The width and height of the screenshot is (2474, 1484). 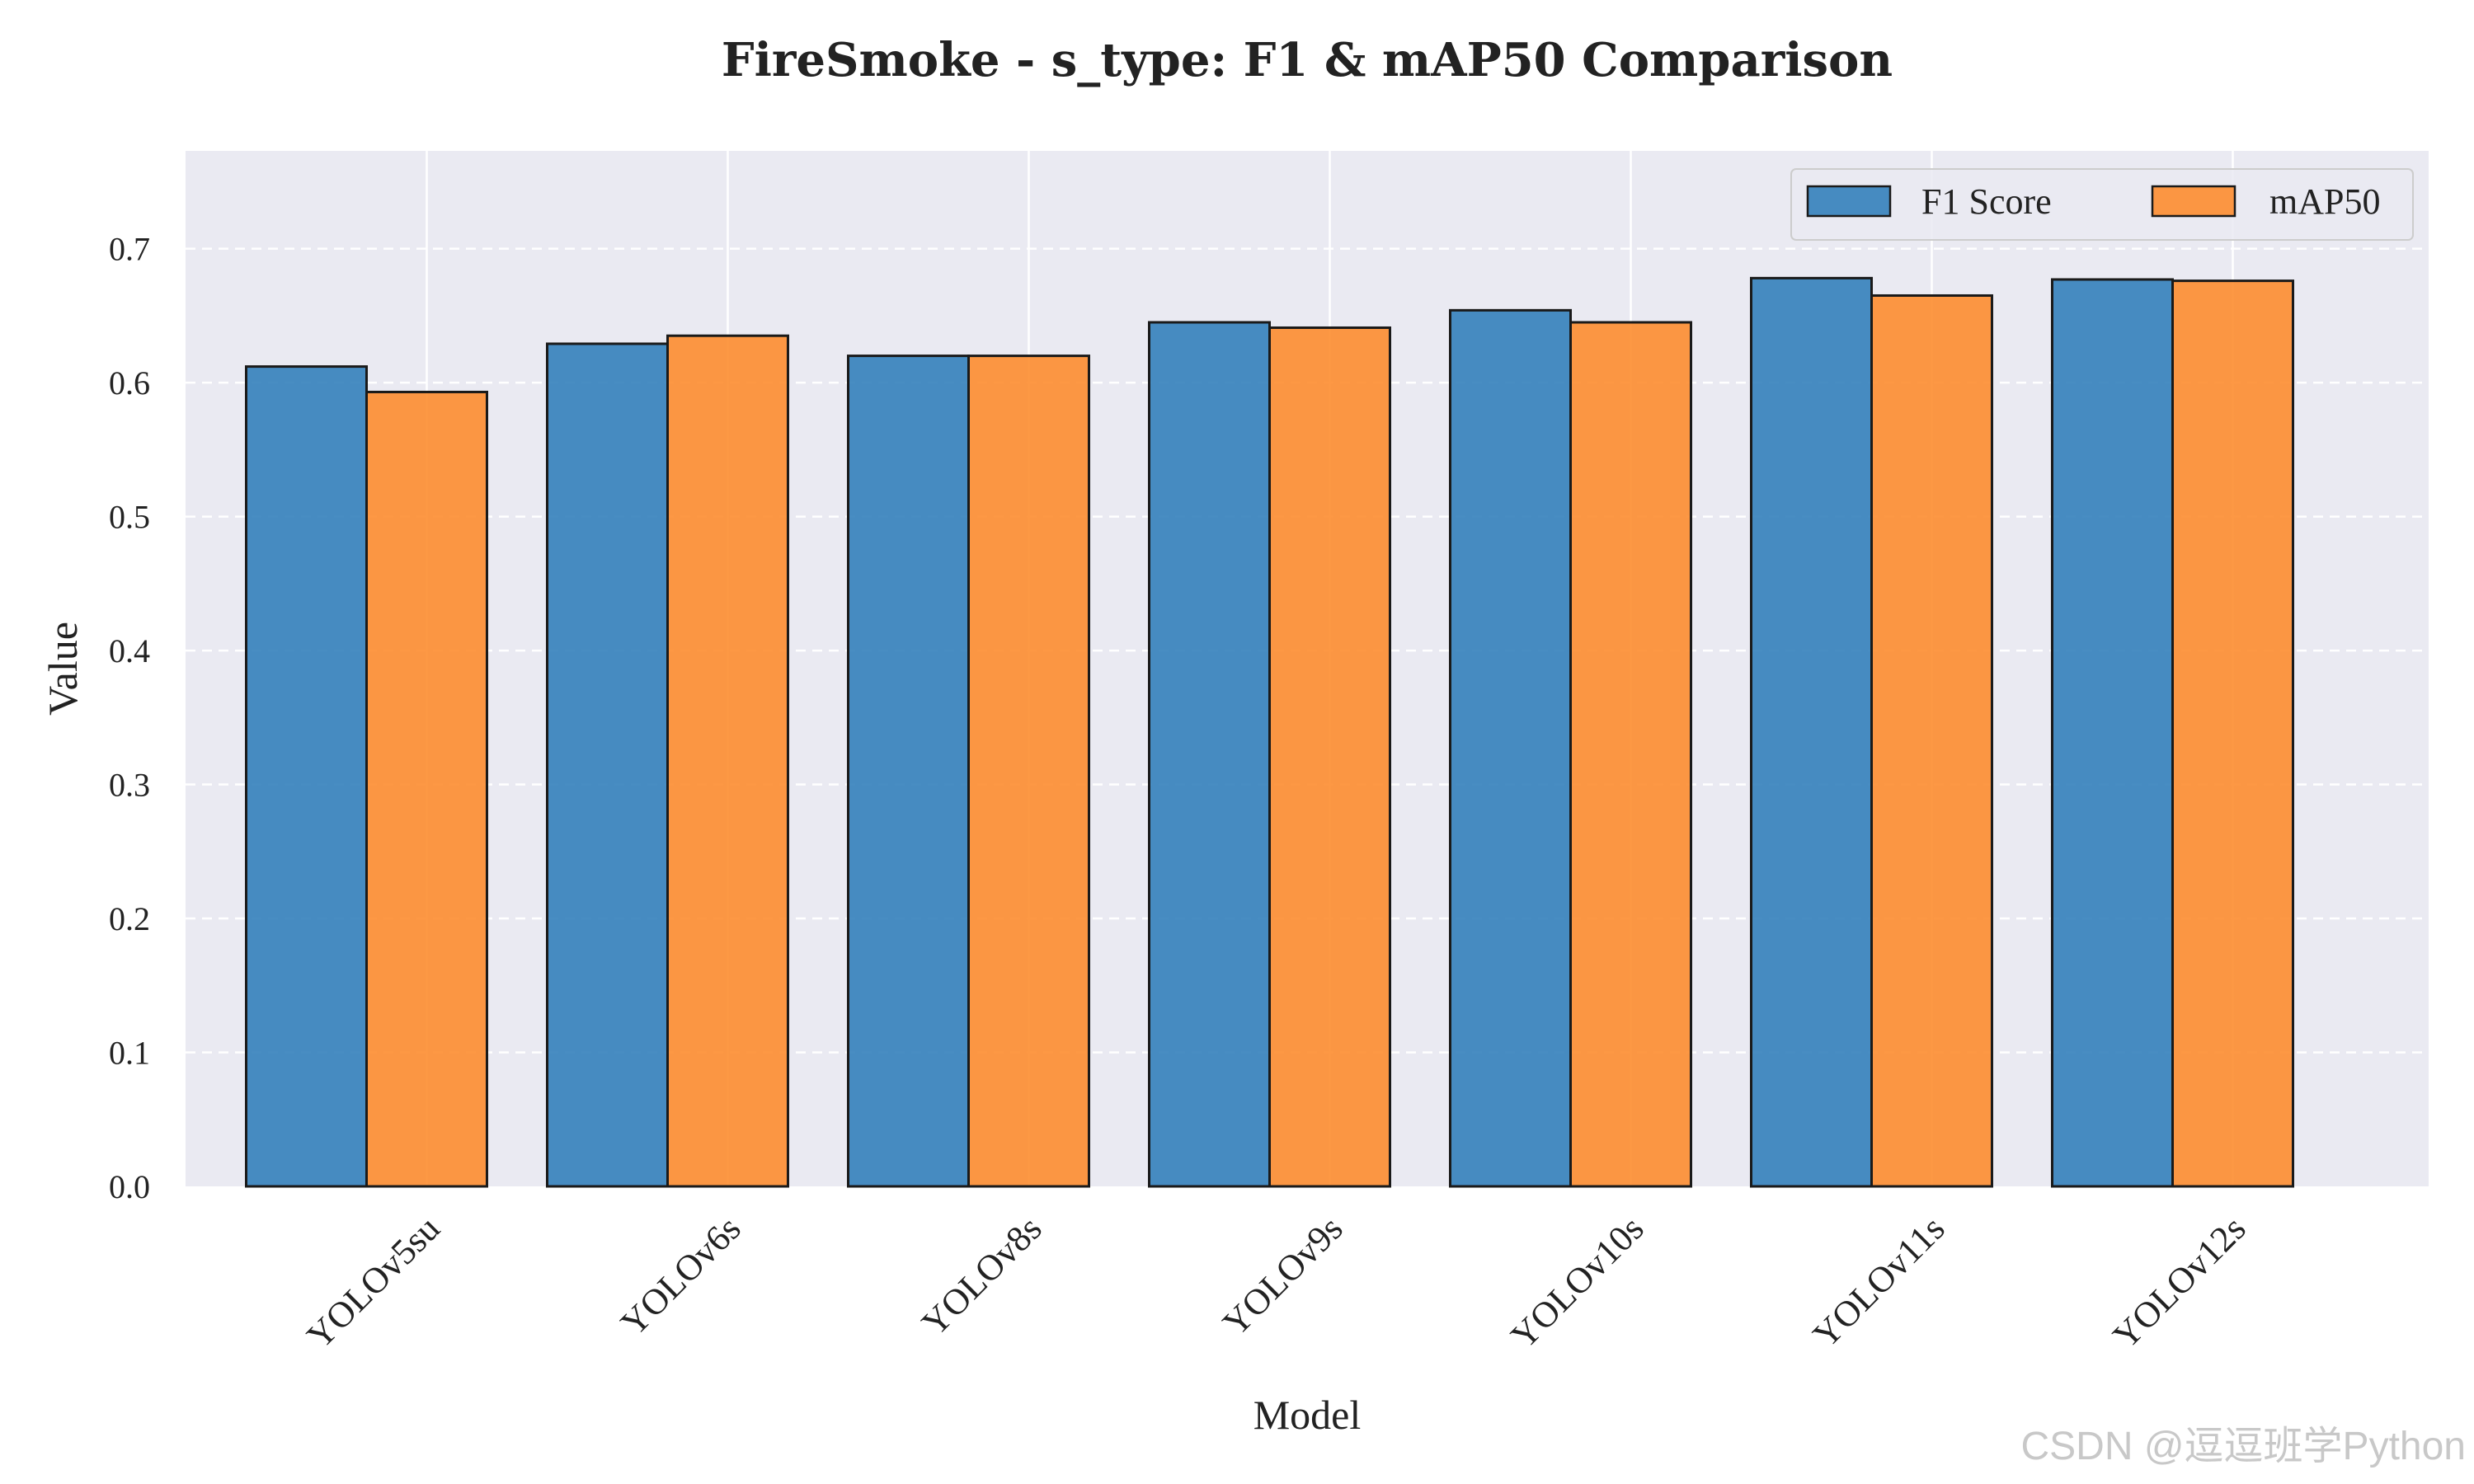 I want to click on x-tick-label: YOLOv5su, so click(x=373, y=1282).